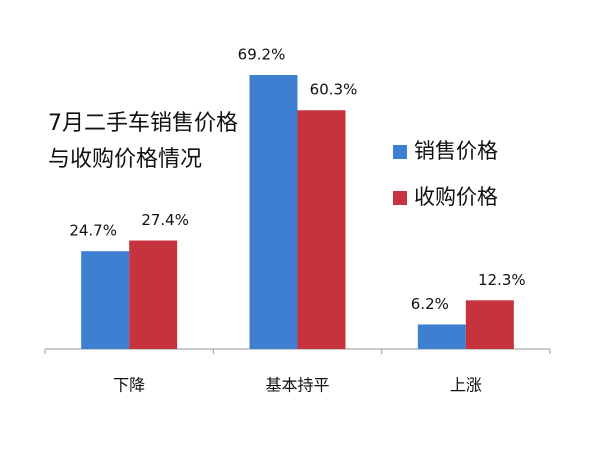 This screenshot has width=600, height=454. I want to click on x-tick-label: 上涨, so click(466, 385).